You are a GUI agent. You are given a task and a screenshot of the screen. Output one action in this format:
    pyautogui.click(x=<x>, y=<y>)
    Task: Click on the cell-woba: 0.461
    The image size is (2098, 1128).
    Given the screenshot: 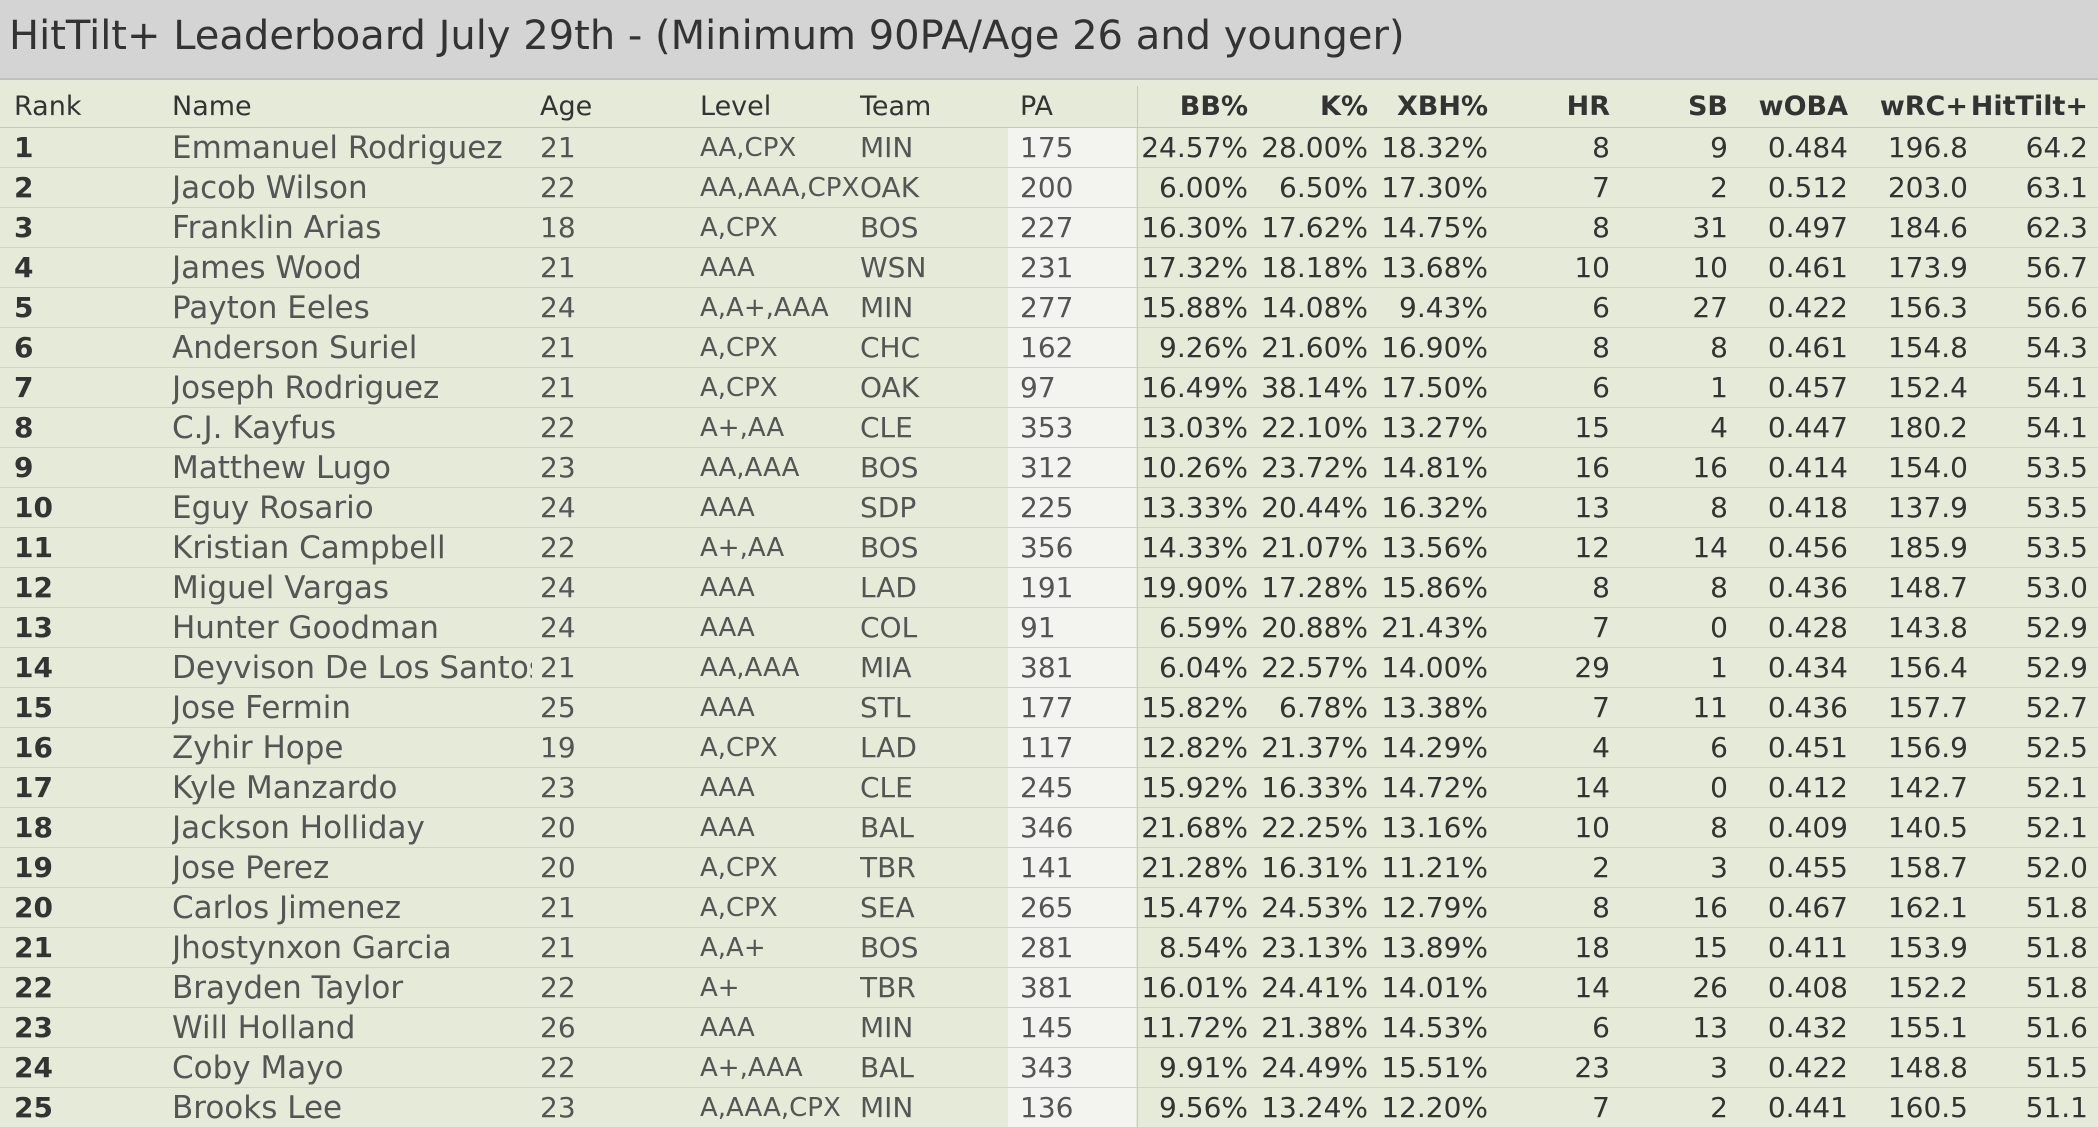 What is the action you would take?
    pyautogui.click(x=1807, y=347)
    